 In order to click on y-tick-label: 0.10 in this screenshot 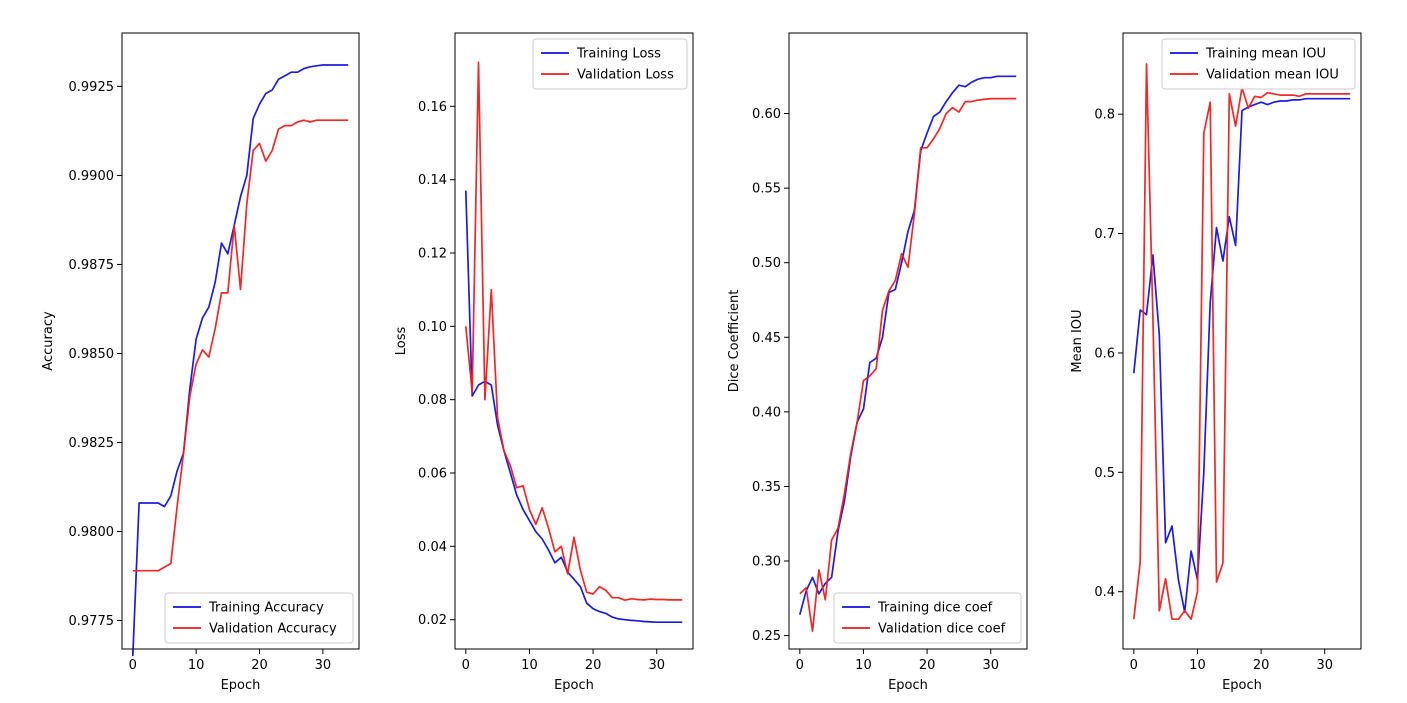, I will do `click(432, 327)`.